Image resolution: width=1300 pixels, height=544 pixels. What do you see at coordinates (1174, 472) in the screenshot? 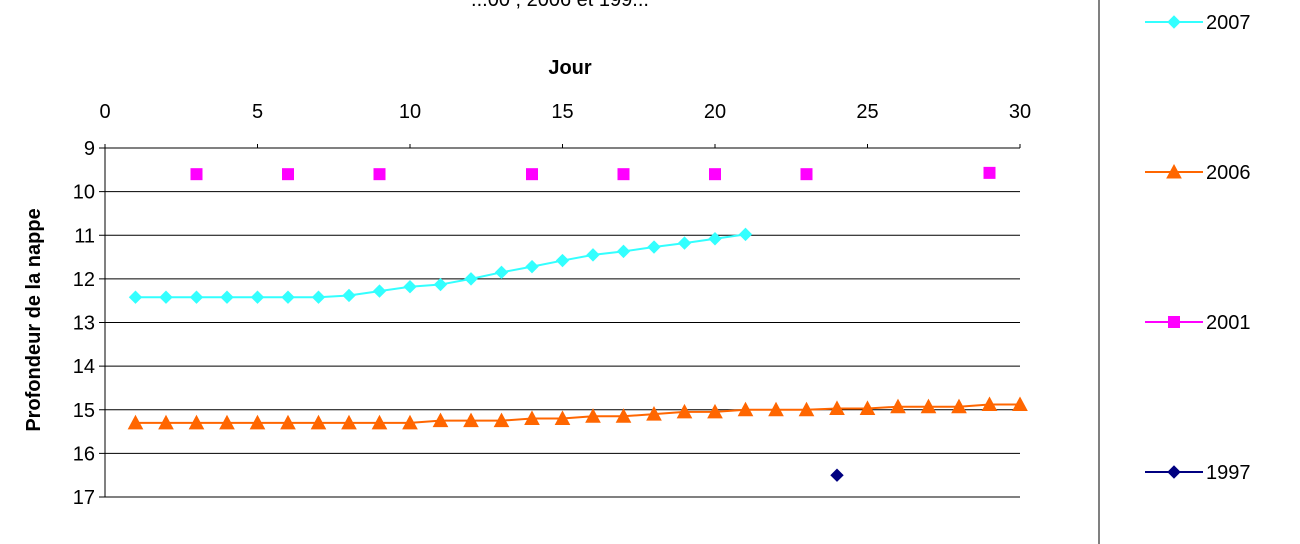
I see `legend-marker-1997` at bounding box center [1174, 472].